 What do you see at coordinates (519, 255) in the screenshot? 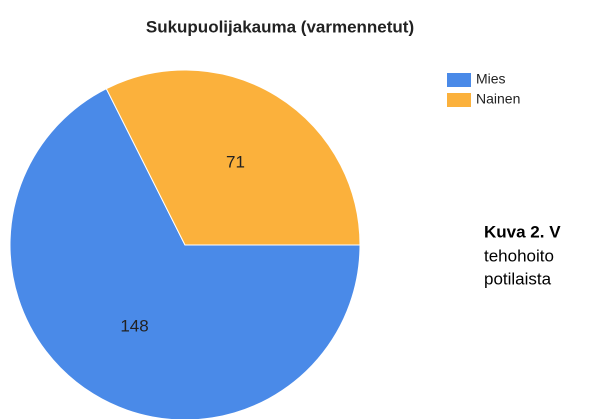
I see `caption-line: tehohoito` at bounding box center [519, 255].